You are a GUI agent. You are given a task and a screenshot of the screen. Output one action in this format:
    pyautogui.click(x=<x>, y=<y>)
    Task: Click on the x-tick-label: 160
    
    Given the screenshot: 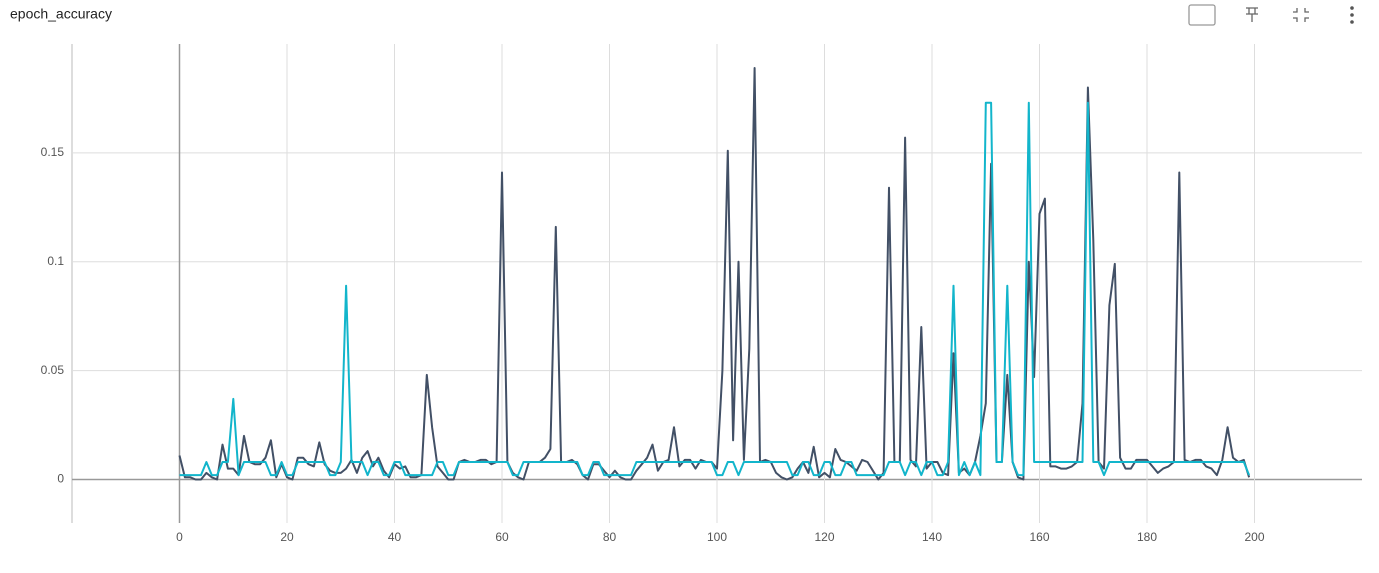 What is the action you would take?
    pyautogui.click(x=1039, y=537)
    